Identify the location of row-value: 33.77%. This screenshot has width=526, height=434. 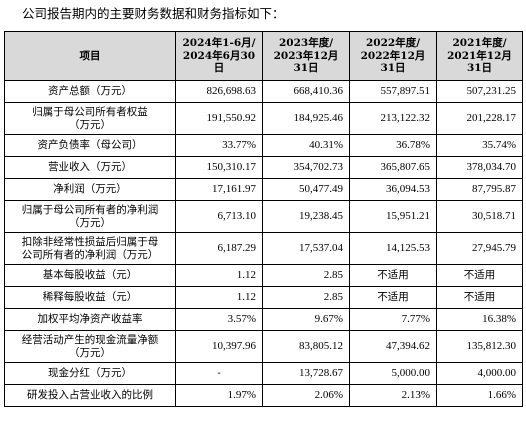
(219, 145).